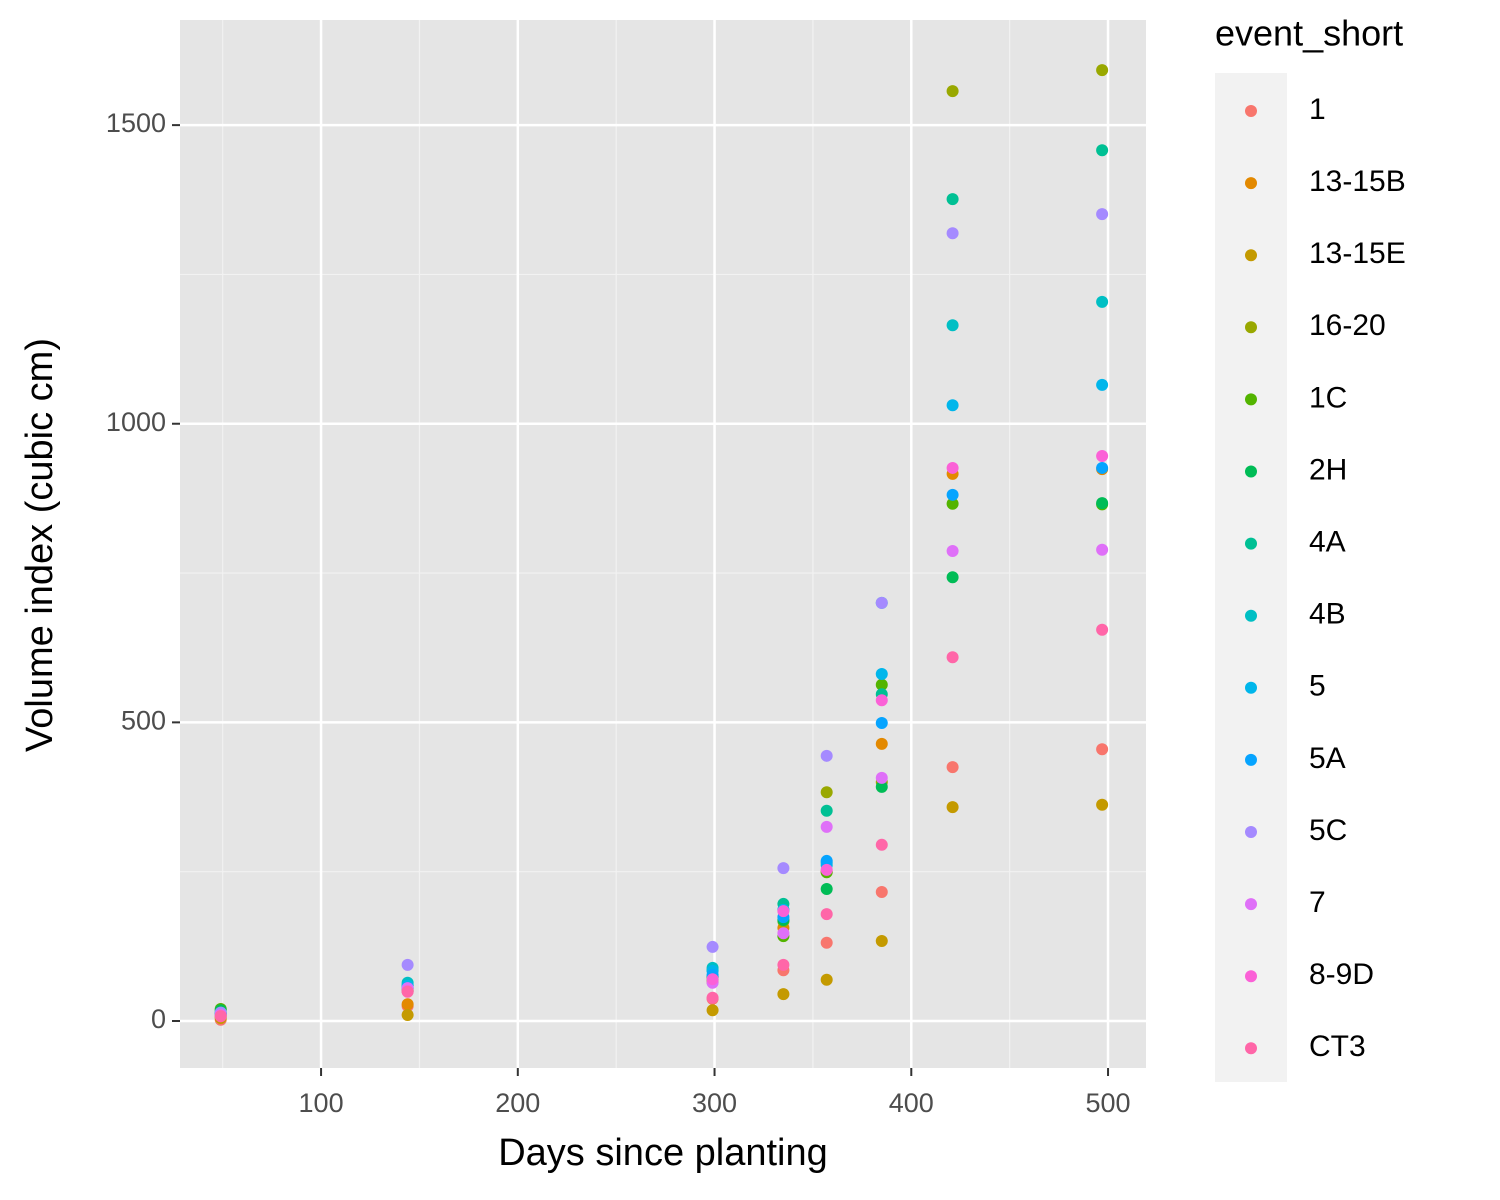 This screenshot has width=1500, height=1200. Describe the element at coordinates (663, 1153) in the screenshot. I see `x-axis-title: Days since planting` at that location.